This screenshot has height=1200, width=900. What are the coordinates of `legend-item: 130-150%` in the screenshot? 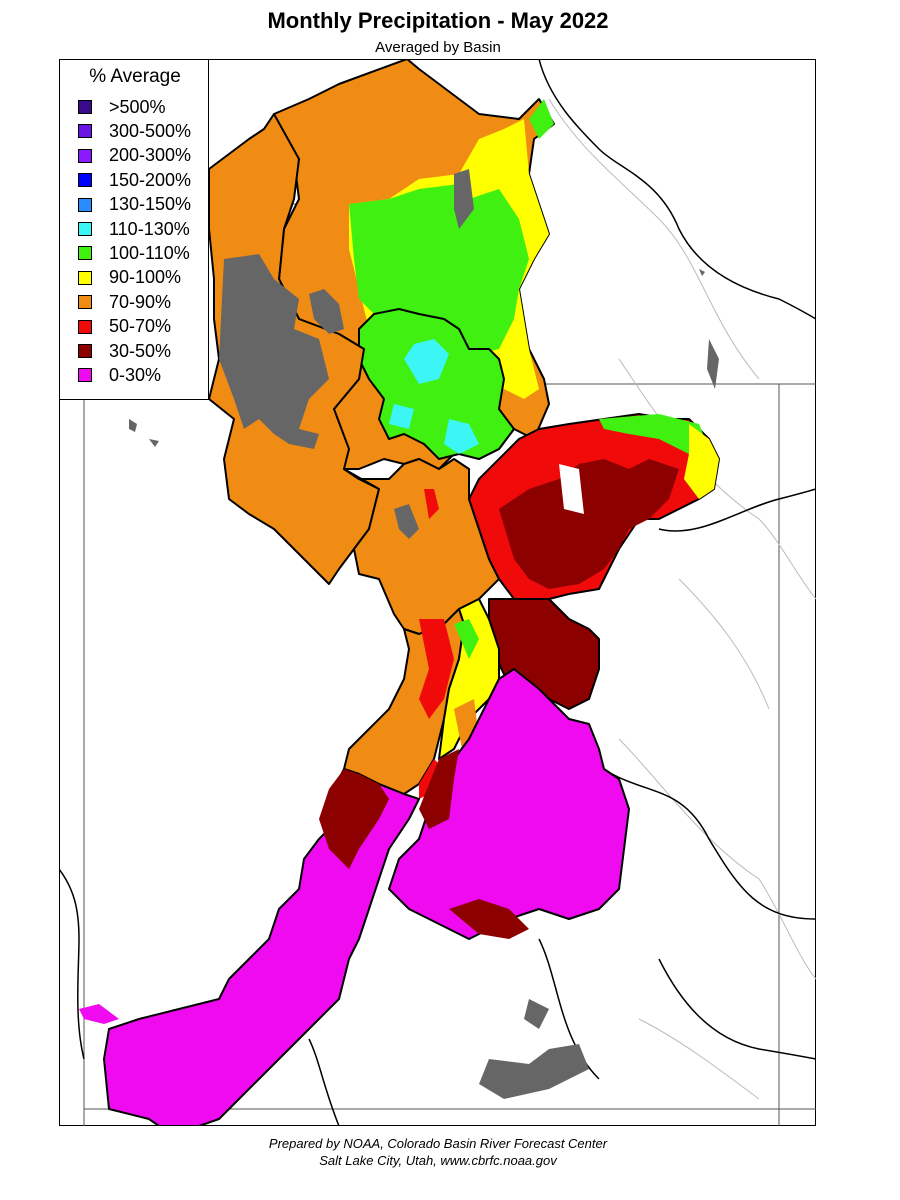 It's located at (134, 205).